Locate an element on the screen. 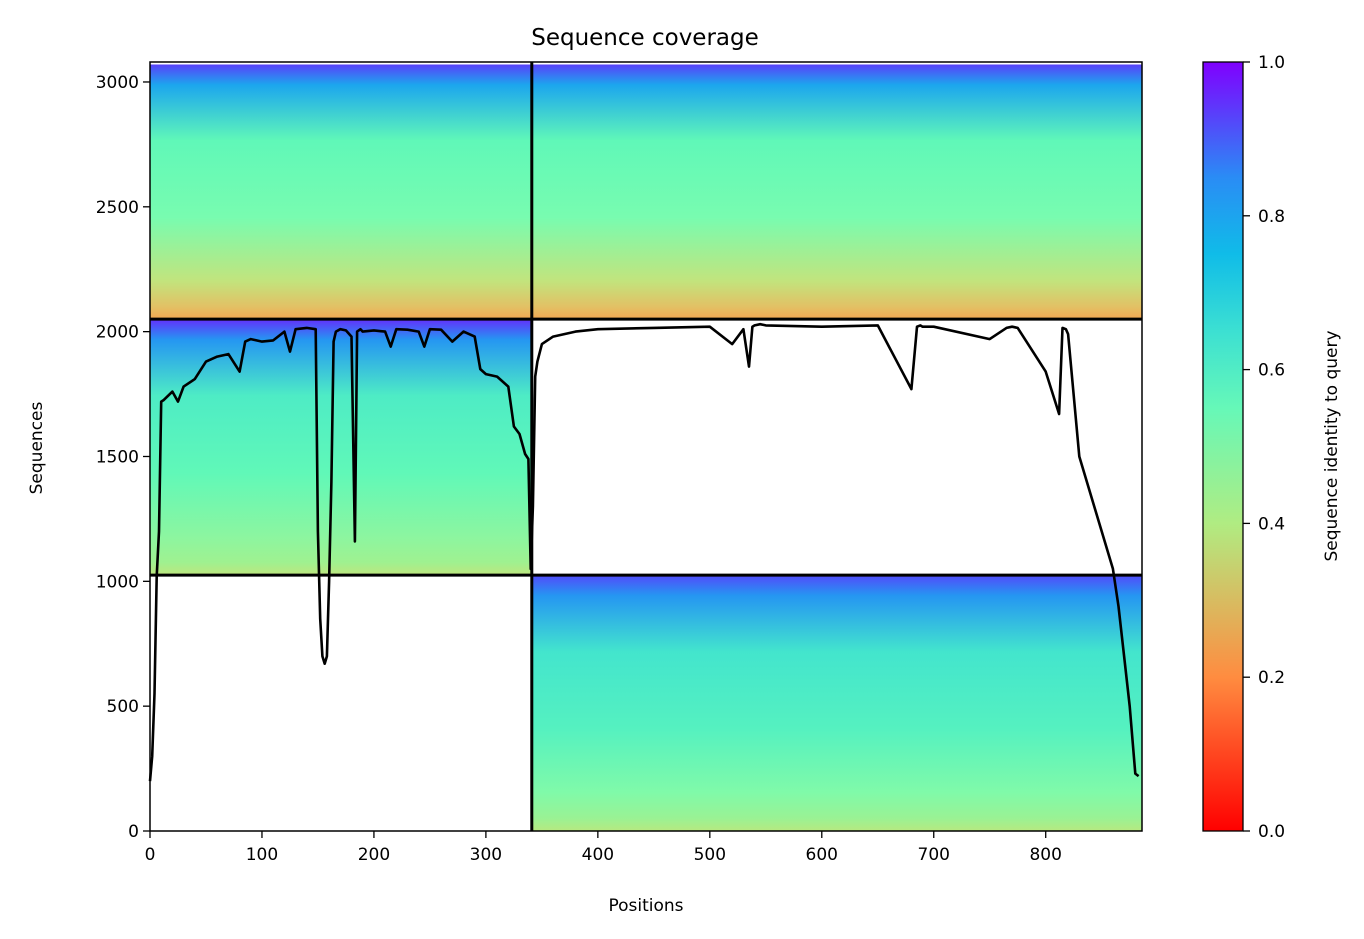 The height and width of the screenshot is (939, 1364). y-tick-label: 1000 is located at coordinates (117, 582).